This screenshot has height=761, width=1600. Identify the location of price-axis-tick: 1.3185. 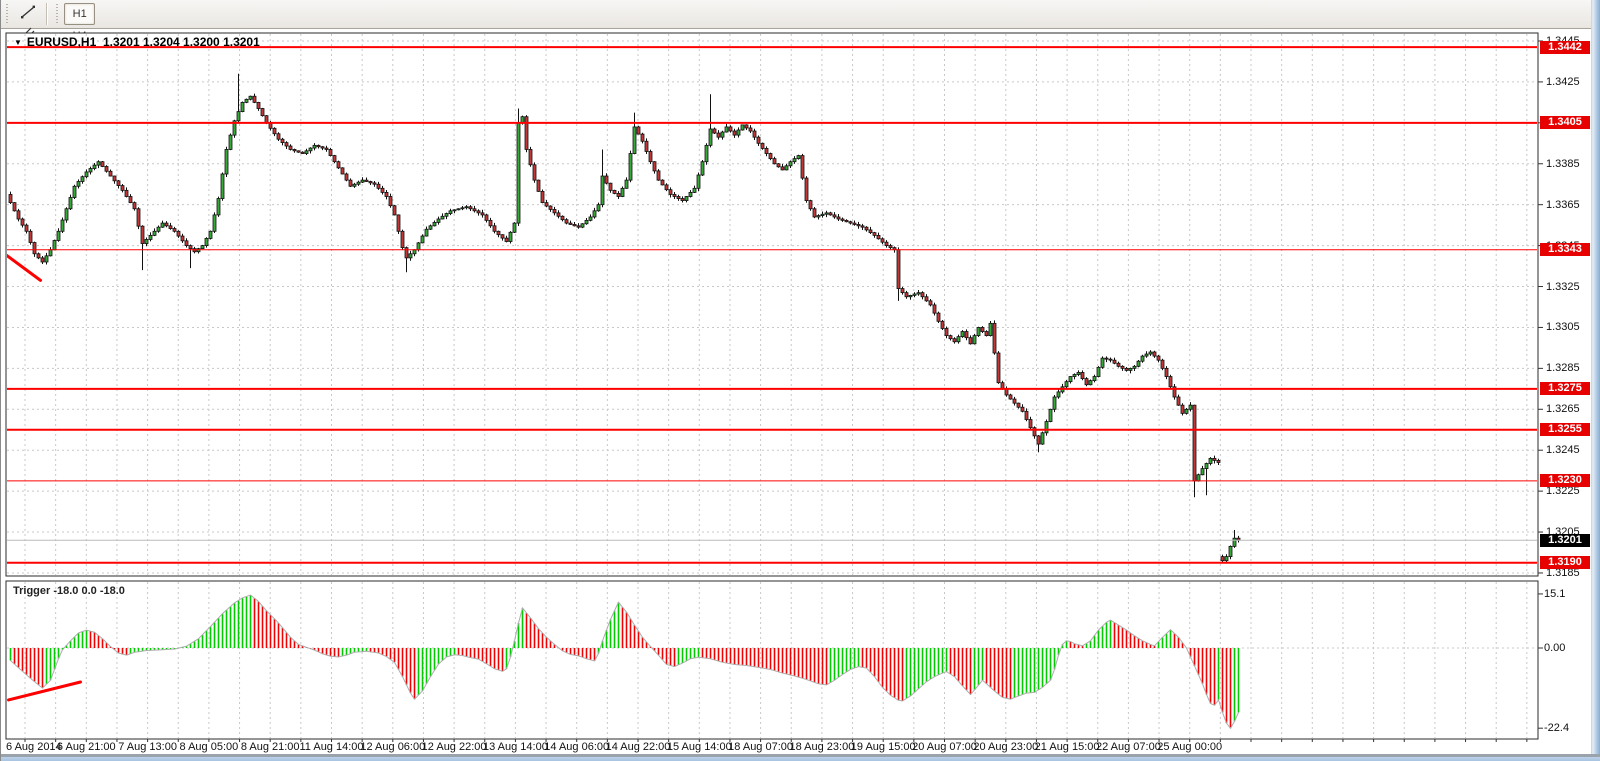
(1563, 572).